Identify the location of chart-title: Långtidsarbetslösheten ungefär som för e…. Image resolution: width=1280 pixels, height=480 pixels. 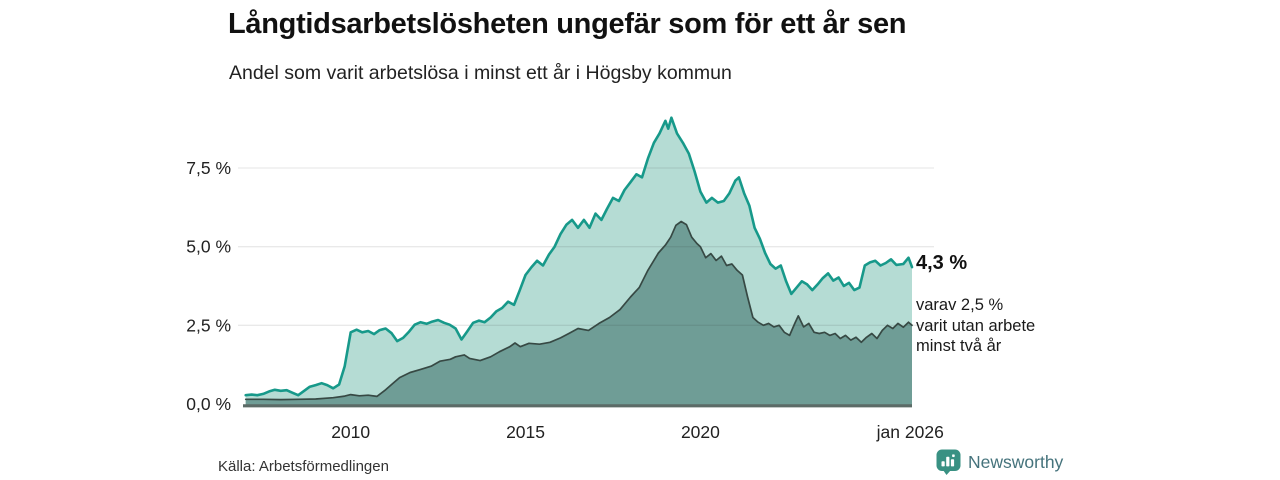
(567, 24).